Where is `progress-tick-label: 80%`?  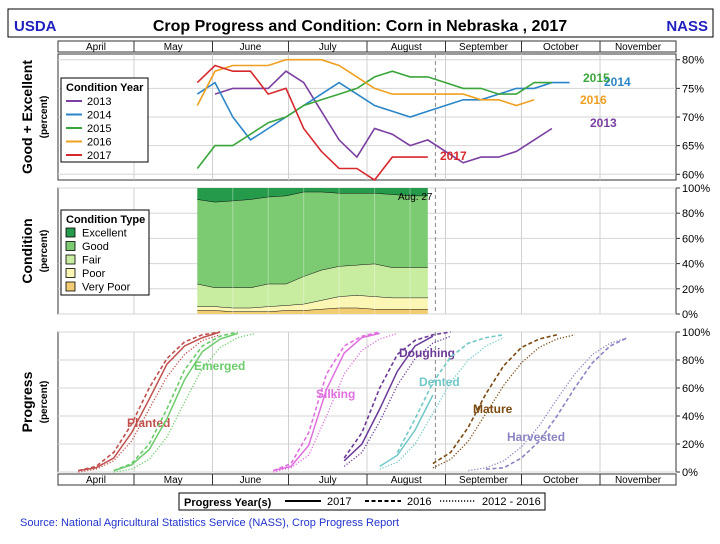 progress-tick-label: 80% is located at coordinates (693, 361).